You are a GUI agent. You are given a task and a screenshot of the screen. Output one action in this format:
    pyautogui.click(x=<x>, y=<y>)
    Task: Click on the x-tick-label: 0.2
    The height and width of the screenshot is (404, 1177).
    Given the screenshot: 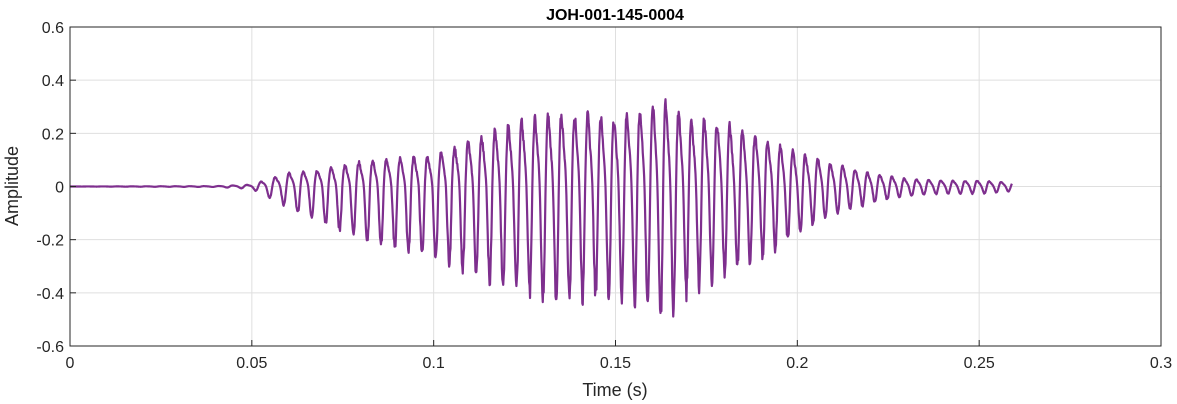 What is the action you would take?
    pyautogui.click(x=797, y=363)
    